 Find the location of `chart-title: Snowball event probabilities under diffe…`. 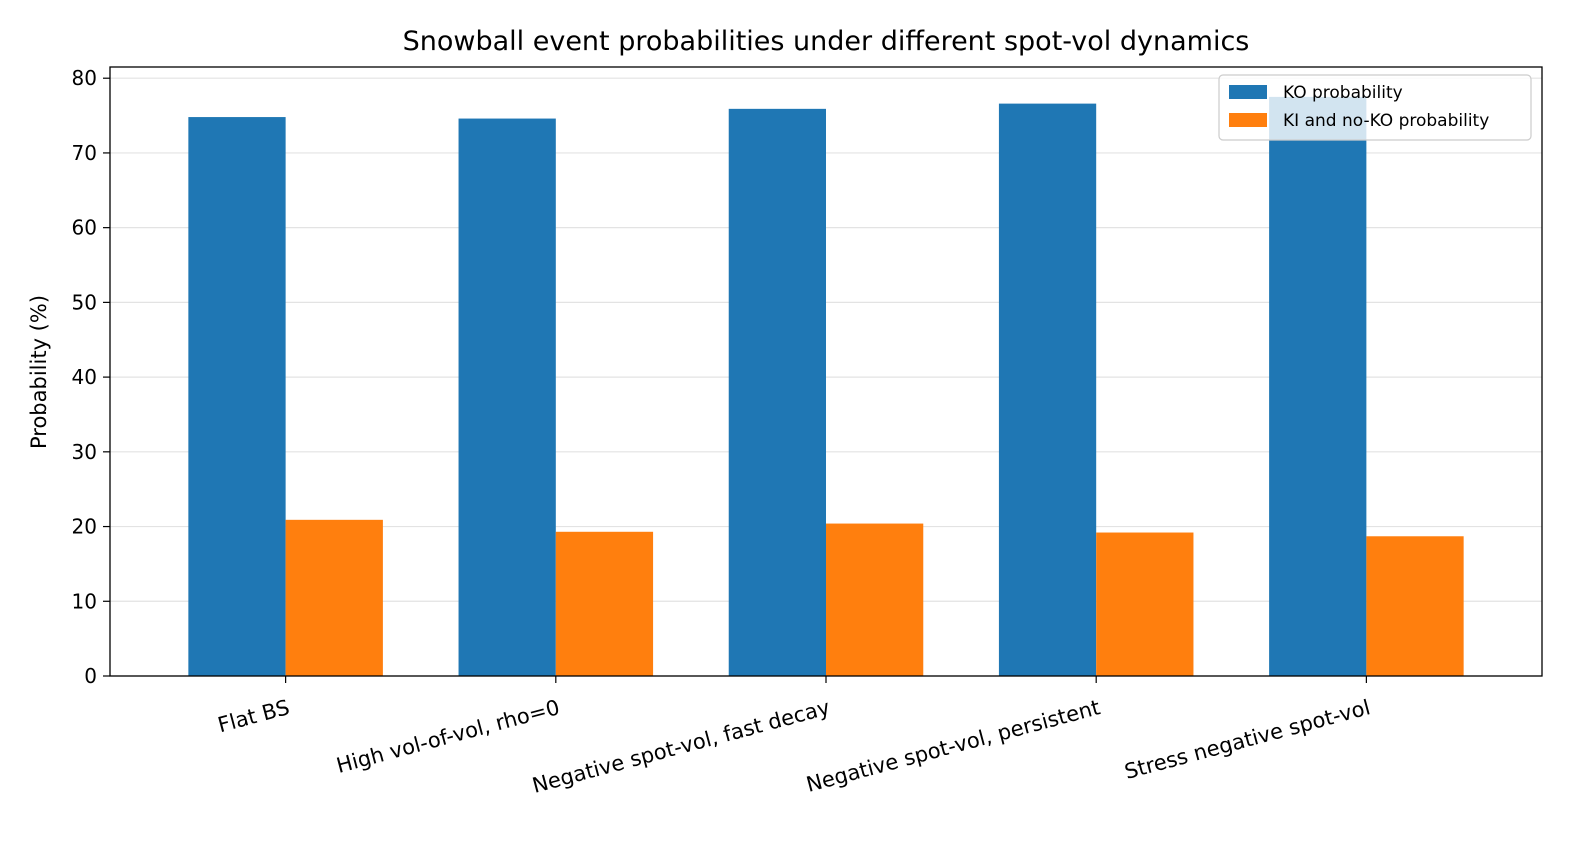

chart-title: Snowball event probabilities under diffe… is located at coordinates (826, 41).